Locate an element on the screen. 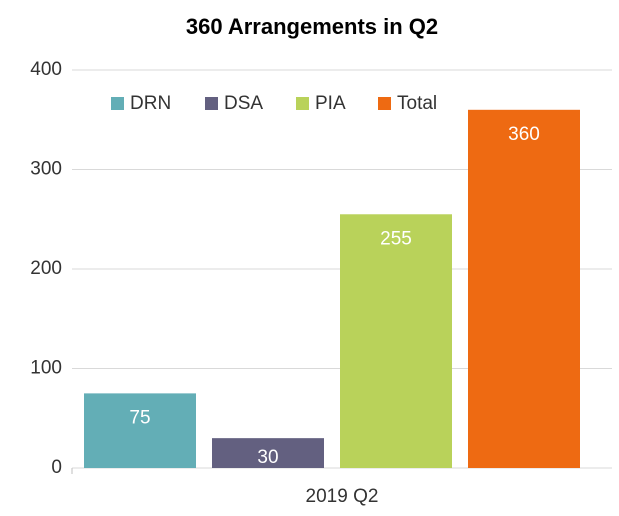 Image resolution: width=619 pixels, height=516 pixels. y-tick-label: 200 is located at coordinates (46, 268).